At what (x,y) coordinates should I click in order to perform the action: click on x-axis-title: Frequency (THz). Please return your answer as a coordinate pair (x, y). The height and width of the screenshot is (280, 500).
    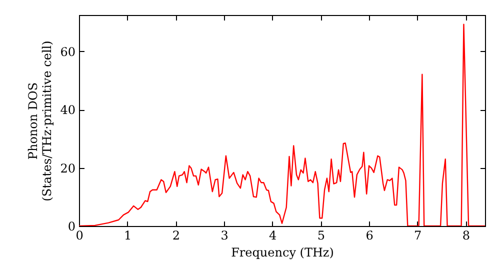
    Looking at the image, I should click on (282, 253).